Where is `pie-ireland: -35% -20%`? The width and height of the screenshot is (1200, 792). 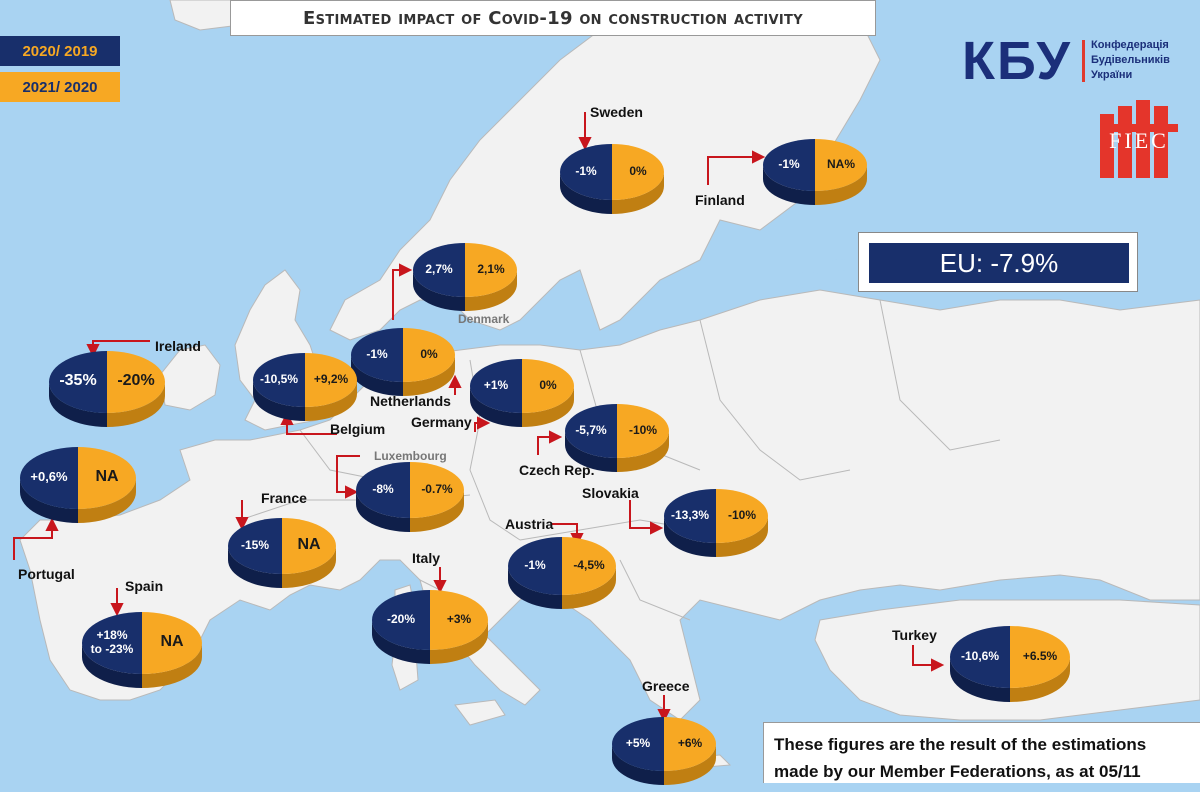 pie-ireland: -35% -20% is located at coordinates (107, 389).